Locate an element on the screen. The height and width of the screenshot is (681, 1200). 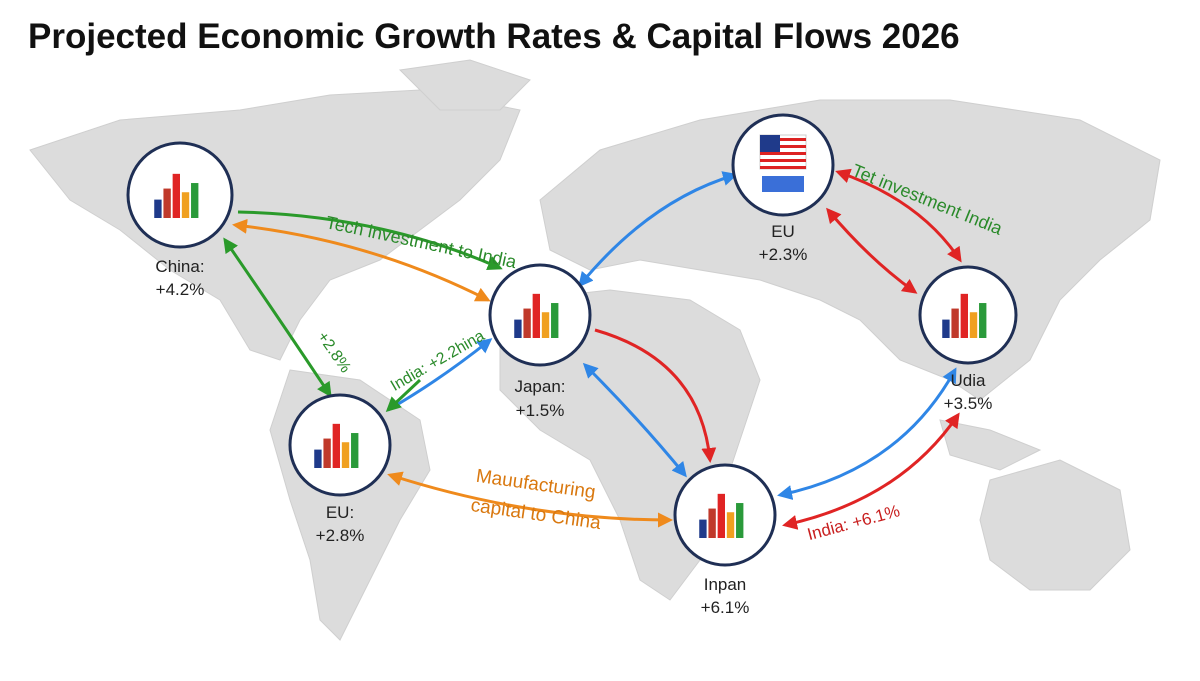
node: China: +4.2% is located at coordinates (180, 220).